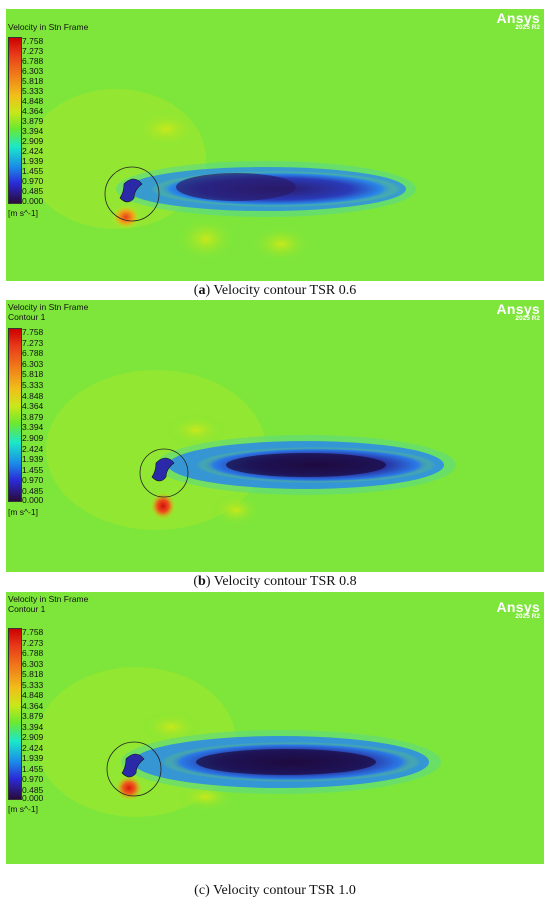 Image resolution: width=550 pixels, height=906 pixels. I want to click on caption-label: a, so click(202, 290).